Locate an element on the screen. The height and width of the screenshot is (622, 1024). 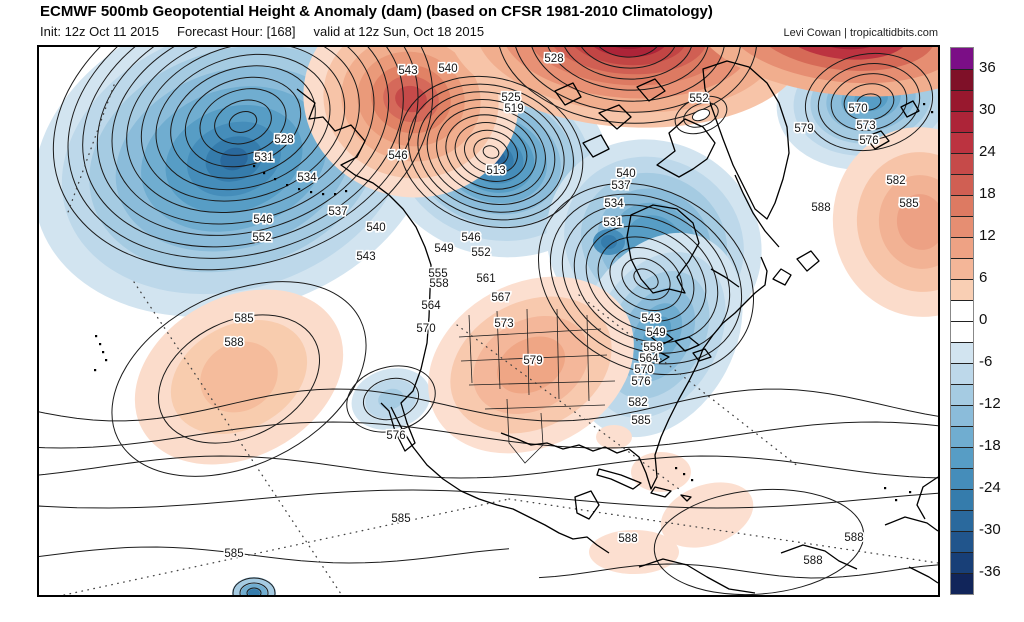
contour-label: 564 is located at coordinates (649, 359).